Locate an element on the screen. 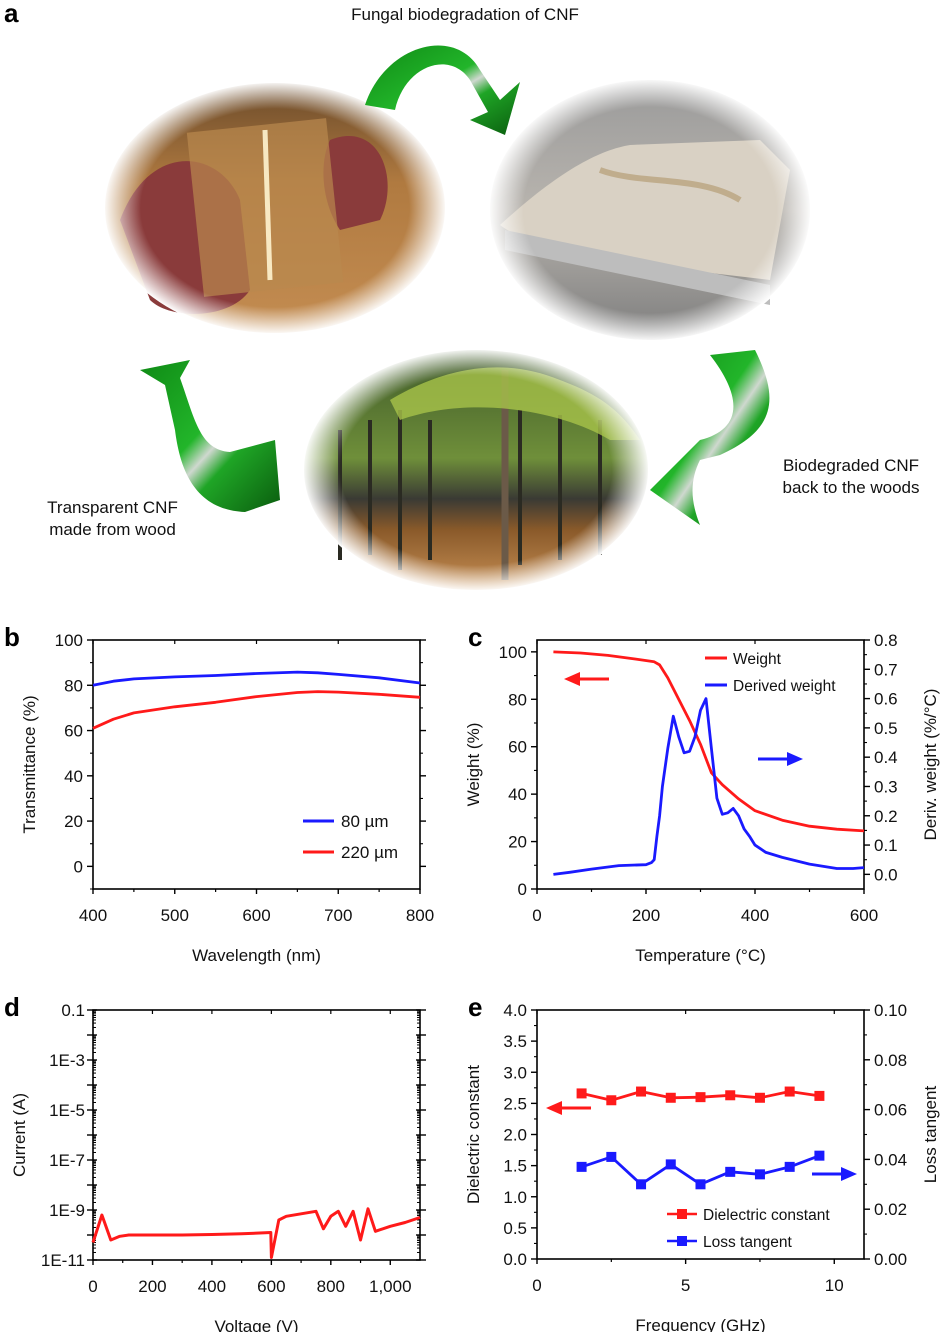 The width and height of the screenshot is (946, 1332). y-axis-left-b: 0 20 40 60 80 100 Transmittance (%) is located at coordinates (223, 760).